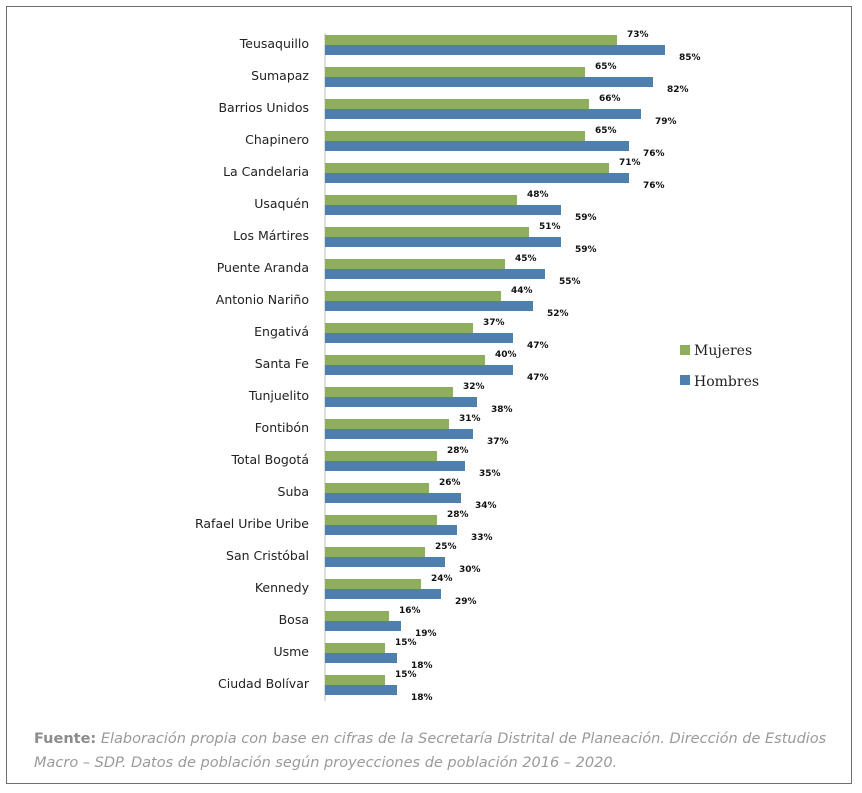  I want to click on category-label: Total Bogotá, so click(269, 459).